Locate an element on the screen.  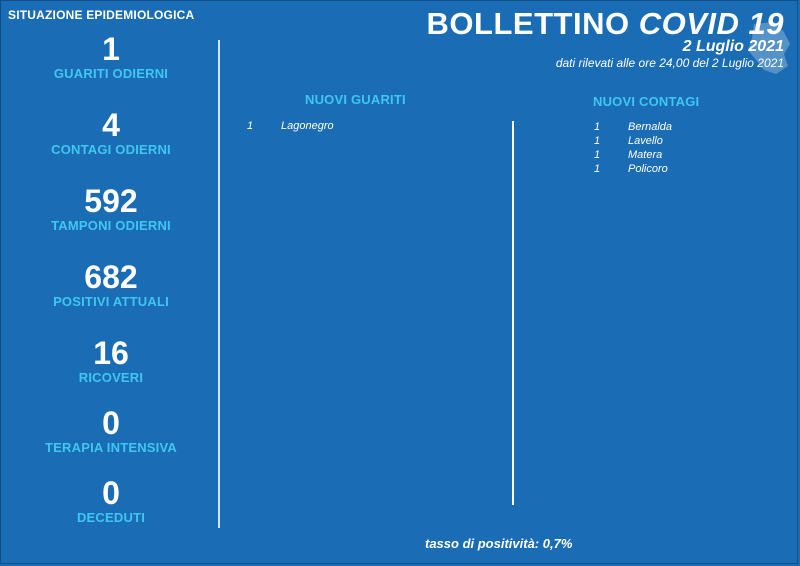
stat-guariti: 1 GUARITI ODIERNI is located at coordinates (111, 57).